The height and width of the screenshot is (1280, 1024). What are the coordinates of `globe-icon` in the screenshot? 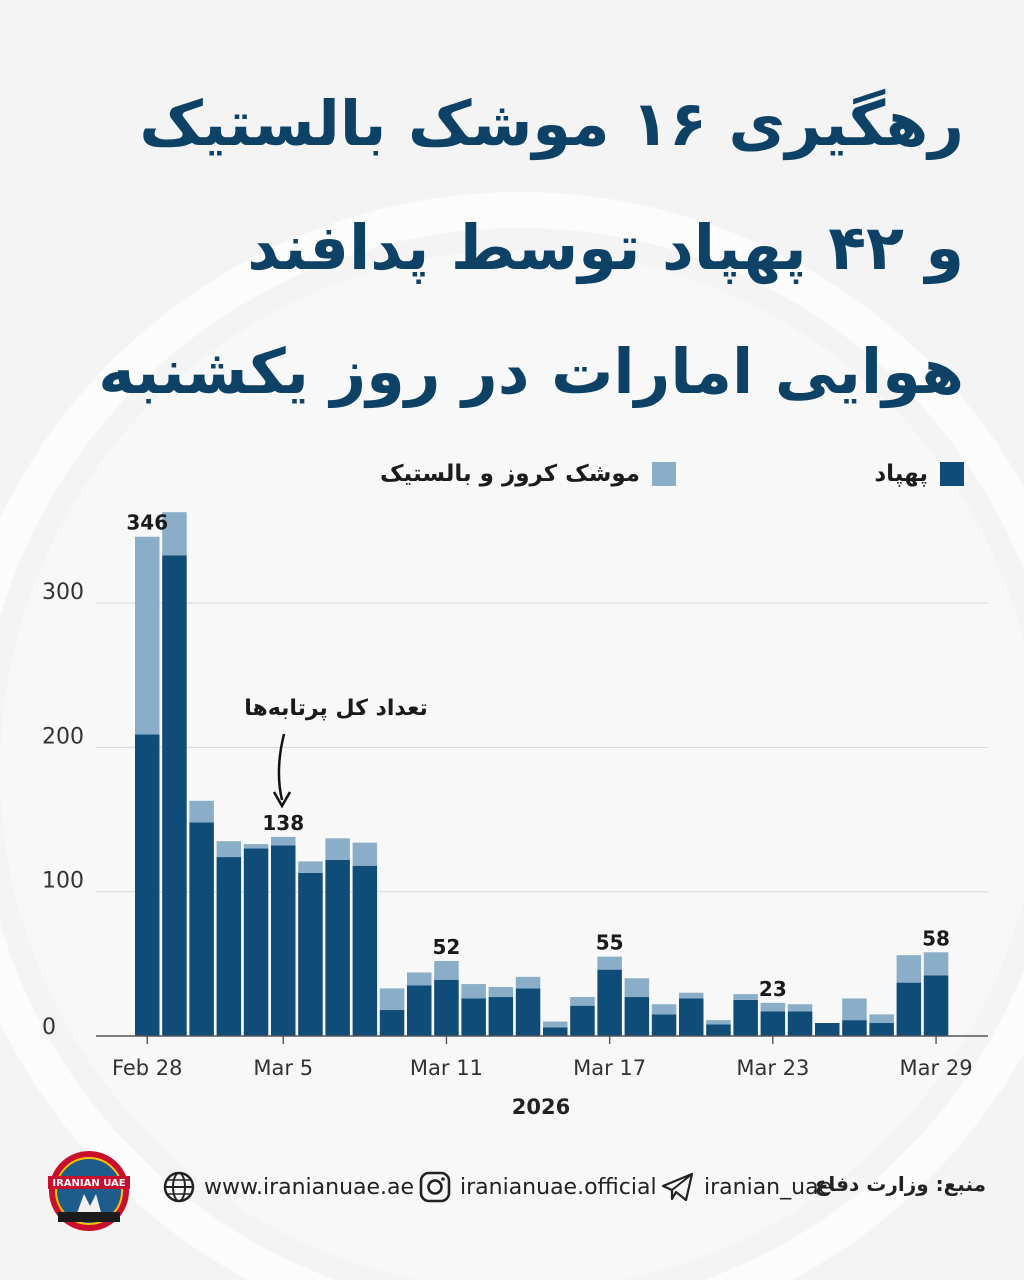 It's located at (179, 1187).